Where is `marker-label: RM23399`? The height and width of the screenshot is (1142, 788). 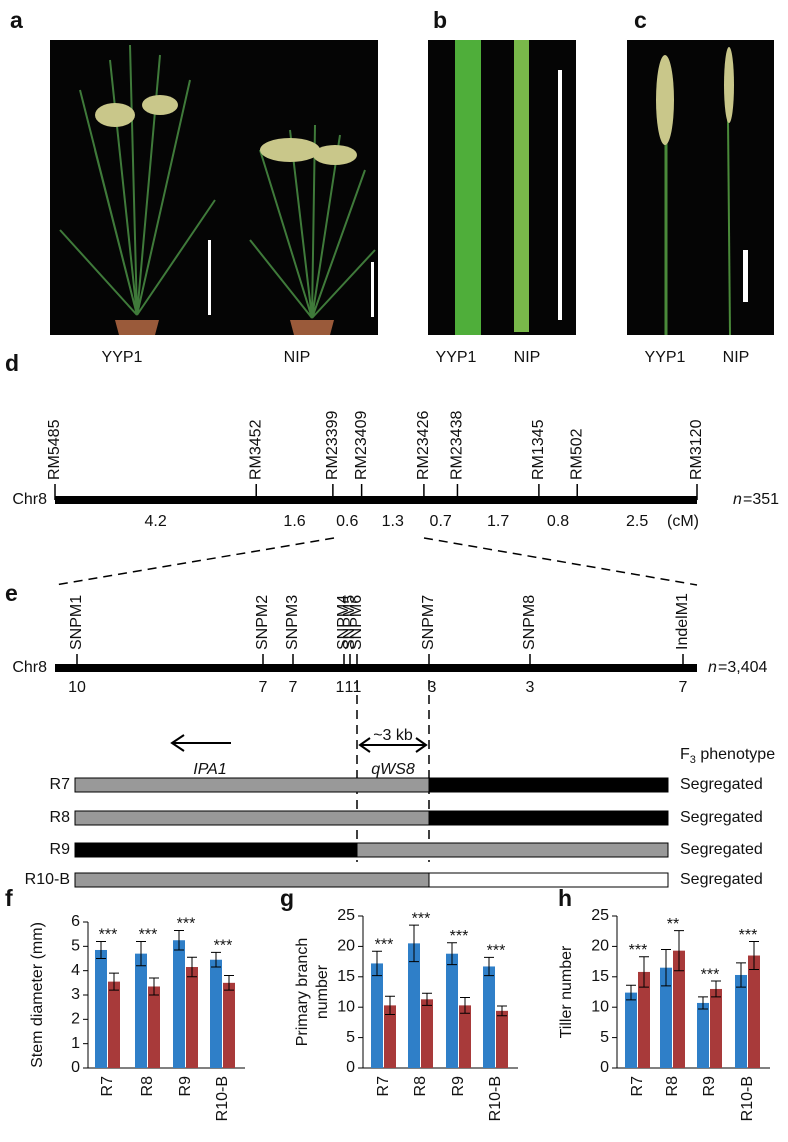
marker-label: RM23399 is located at coordinates (332, 445).